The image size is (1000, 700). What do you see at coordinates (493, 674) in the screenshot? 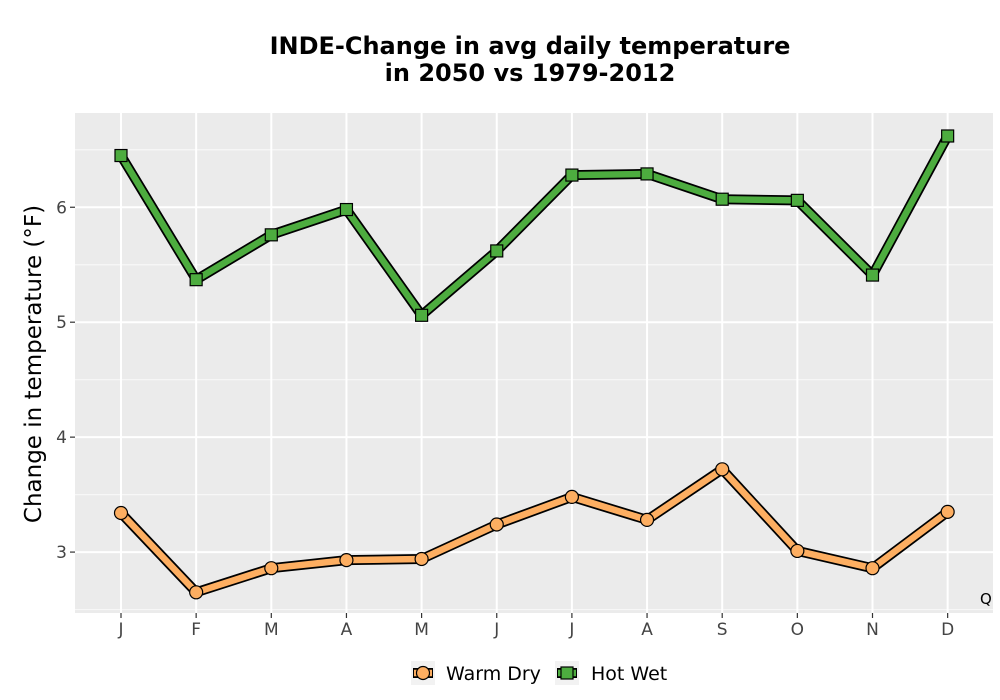
I see `legend-label: Warm Dry` at bounding box center [493, 674].